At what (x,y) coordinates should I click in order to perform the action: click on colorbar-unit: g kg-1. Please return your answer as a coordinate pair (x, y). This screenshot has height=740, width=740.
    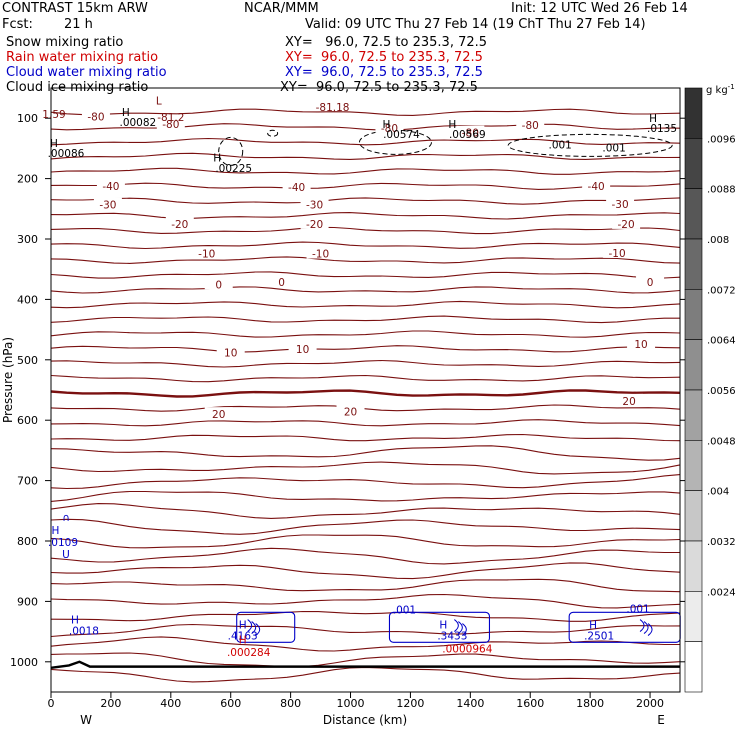
    Looking at the image, I should click on (720, 89).